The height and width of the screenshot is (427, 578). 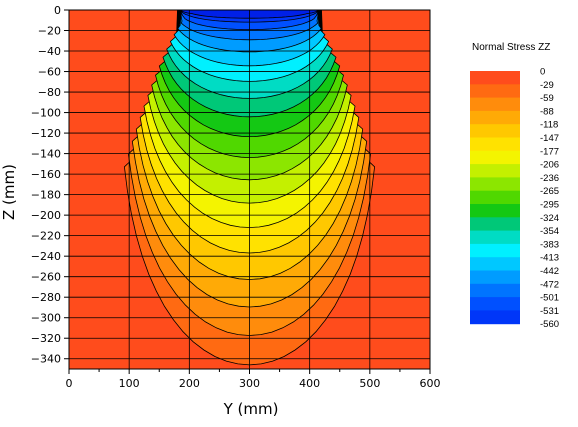 What do you see at coordinates (46, 154) in the screenshot?
I see `y-tick-label: −140` at bounding box center [46, 154].